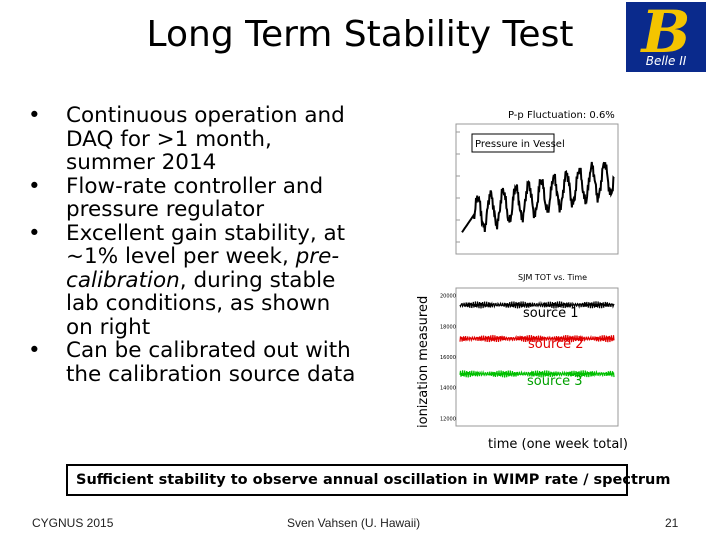  What do you see at coordinates (448, 419) in the screenshot?
I see `tot-y-tick-label: 12000` at bounding box center [448, 419].